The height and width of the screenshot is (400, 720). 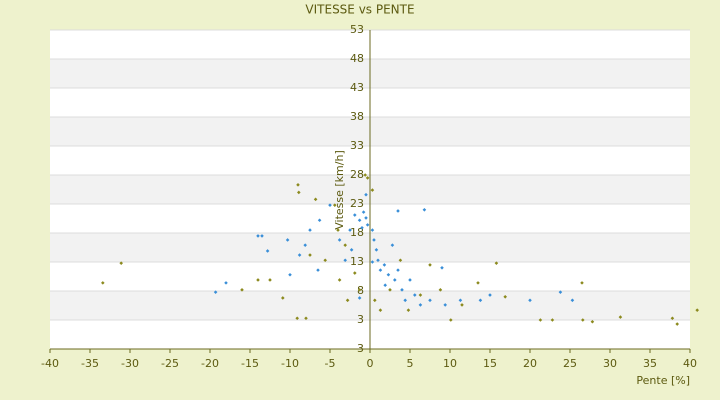 What do you see at coordinates (530, 363) in the screenshot?
I see `x-tick-label: 20` at bounding box center [530, 363].